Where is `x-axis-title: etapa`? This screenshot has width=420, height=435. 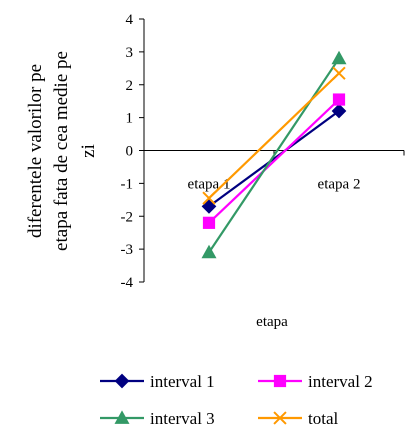
x-axis-title: etapa is located at coordinates (272, 322).